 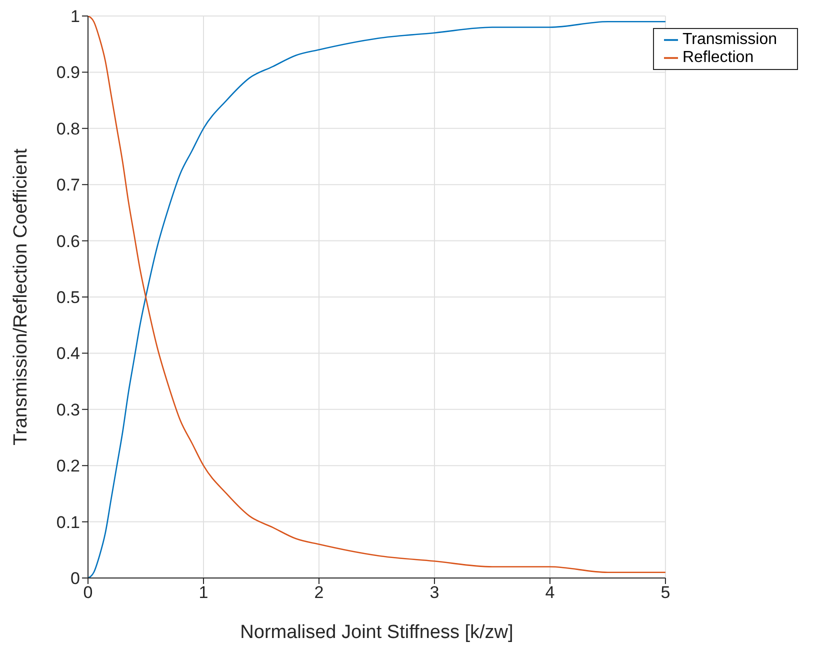 What do you see at coordinates (718, 57) in the screenshot?
I see `legend-label: Reflection` at bounding box center [718, 57].